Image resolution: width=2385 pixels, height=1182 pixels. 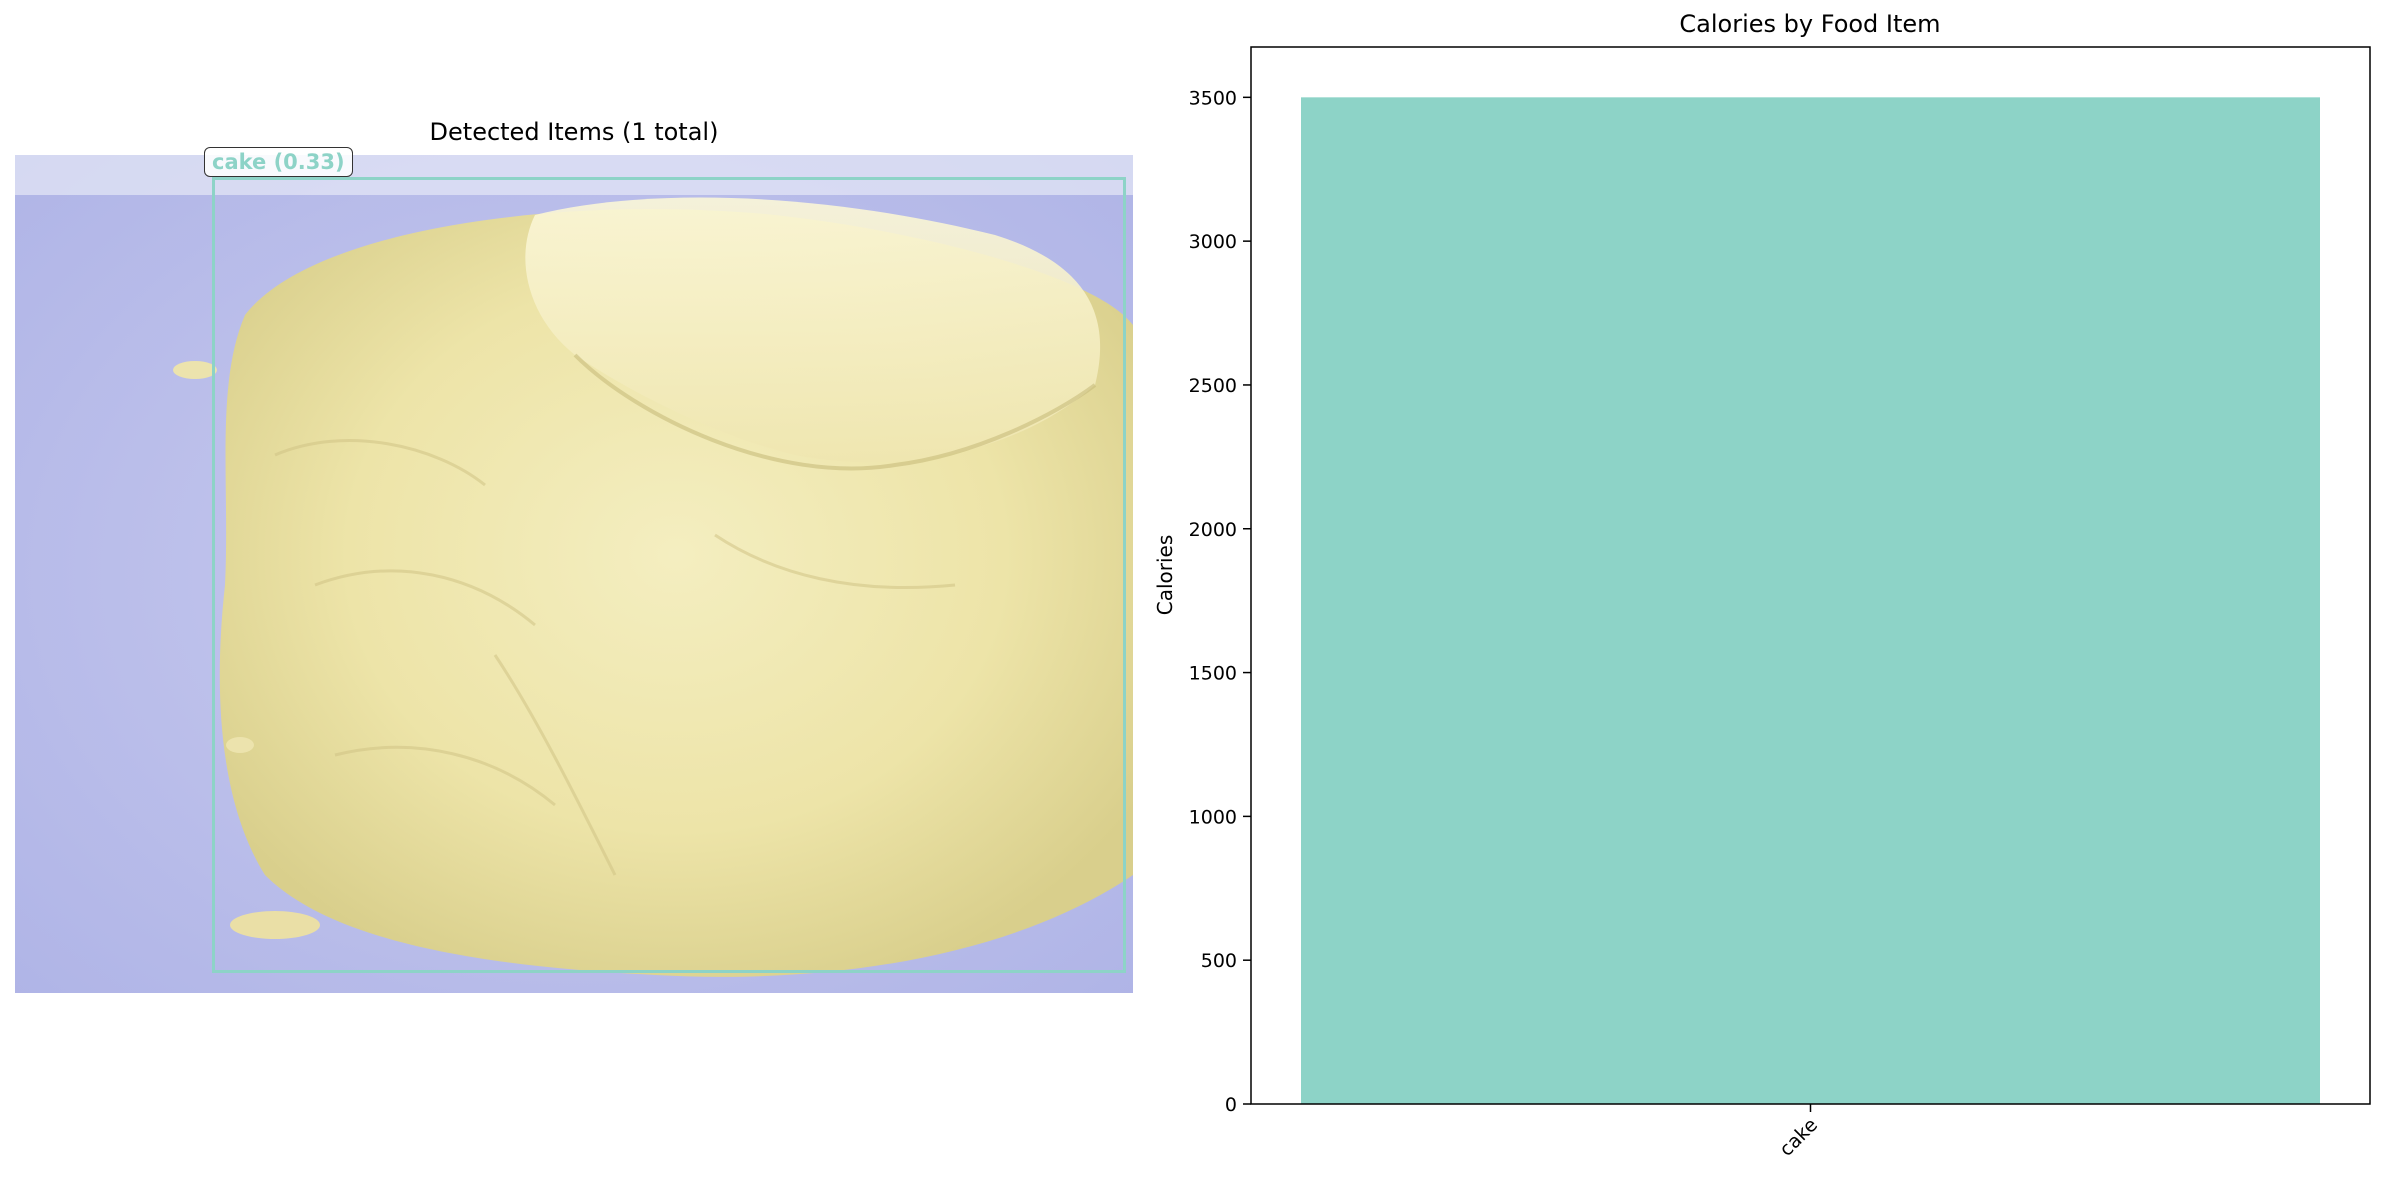 What do you see at coordinates (1810, 24) in the screenshot?
I see `chart-title: Calories by Food Item` at bounding box center [1810, 24].